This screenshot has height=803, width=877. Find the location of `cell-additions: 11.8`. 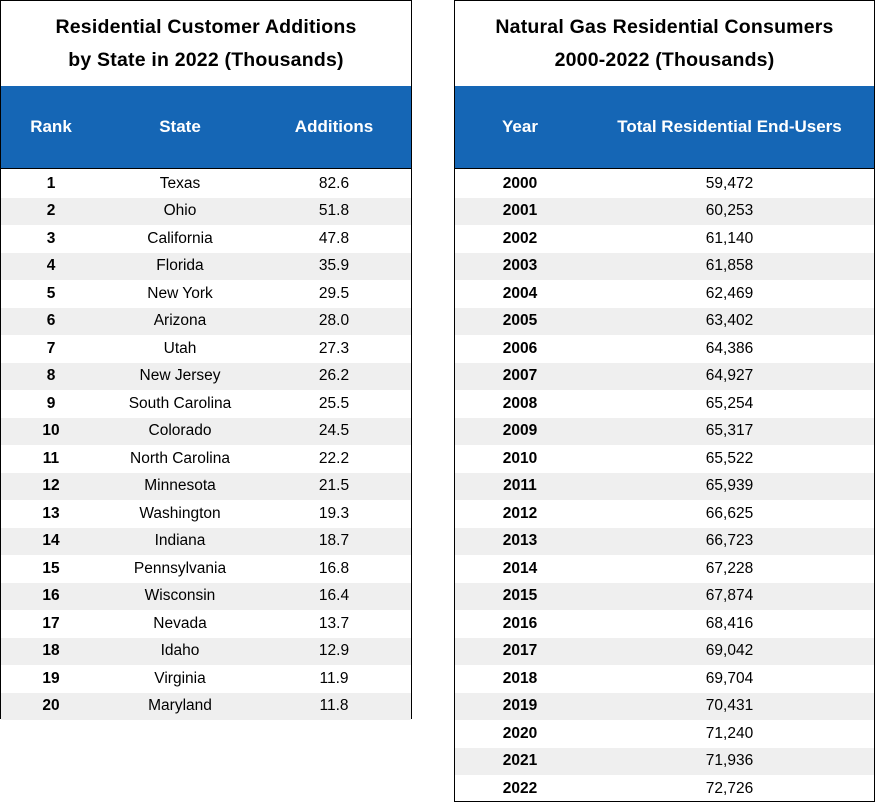

cell-additions: 11.8 is located at coordinates (334, 706).